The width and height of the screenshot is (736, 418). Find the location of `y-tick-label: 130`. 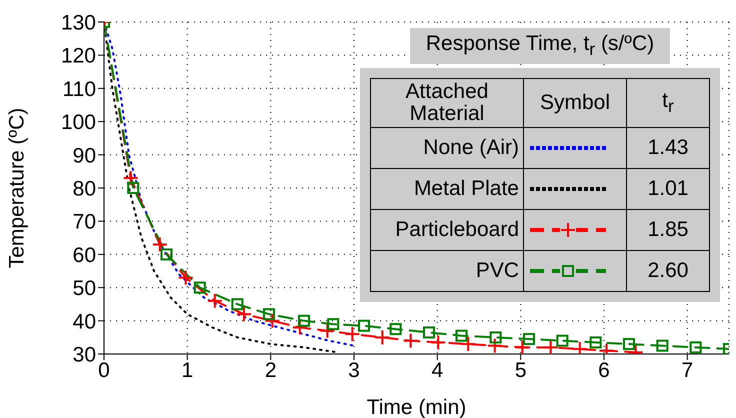

y-tick-label: 130 is located at coordinates (78, 22).